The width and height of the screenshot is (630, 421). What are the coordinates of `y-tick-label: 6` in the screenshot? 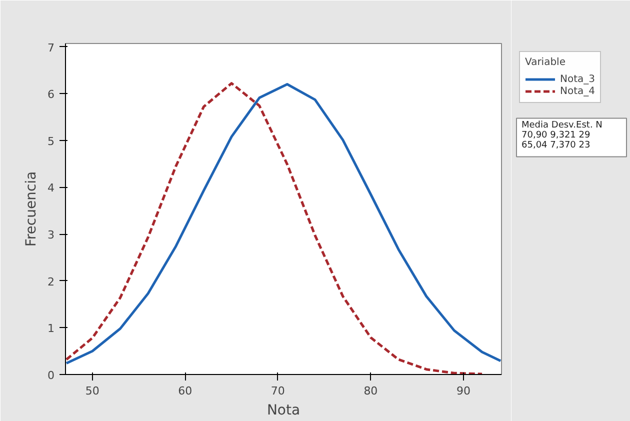 It's located at (51, 95).